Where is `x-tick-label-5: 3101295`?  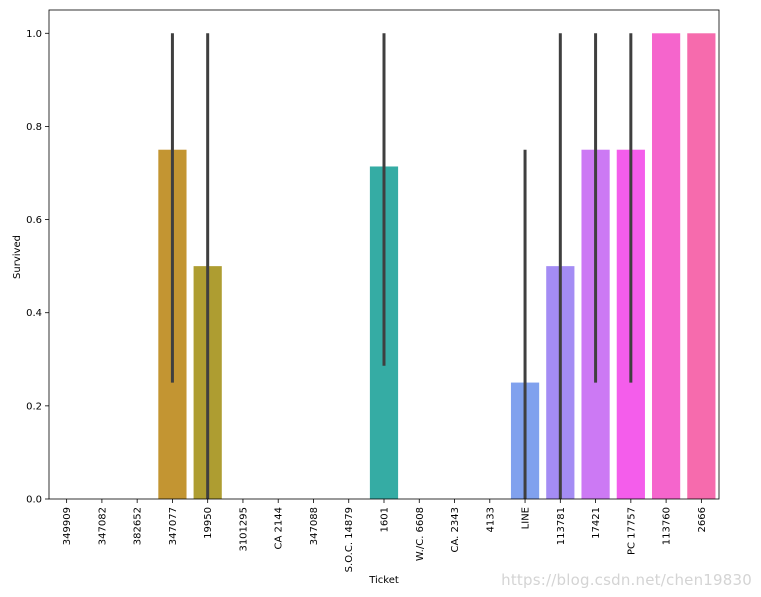
x-tick-label-5: 3101295 is located at coordinates (243, 529).